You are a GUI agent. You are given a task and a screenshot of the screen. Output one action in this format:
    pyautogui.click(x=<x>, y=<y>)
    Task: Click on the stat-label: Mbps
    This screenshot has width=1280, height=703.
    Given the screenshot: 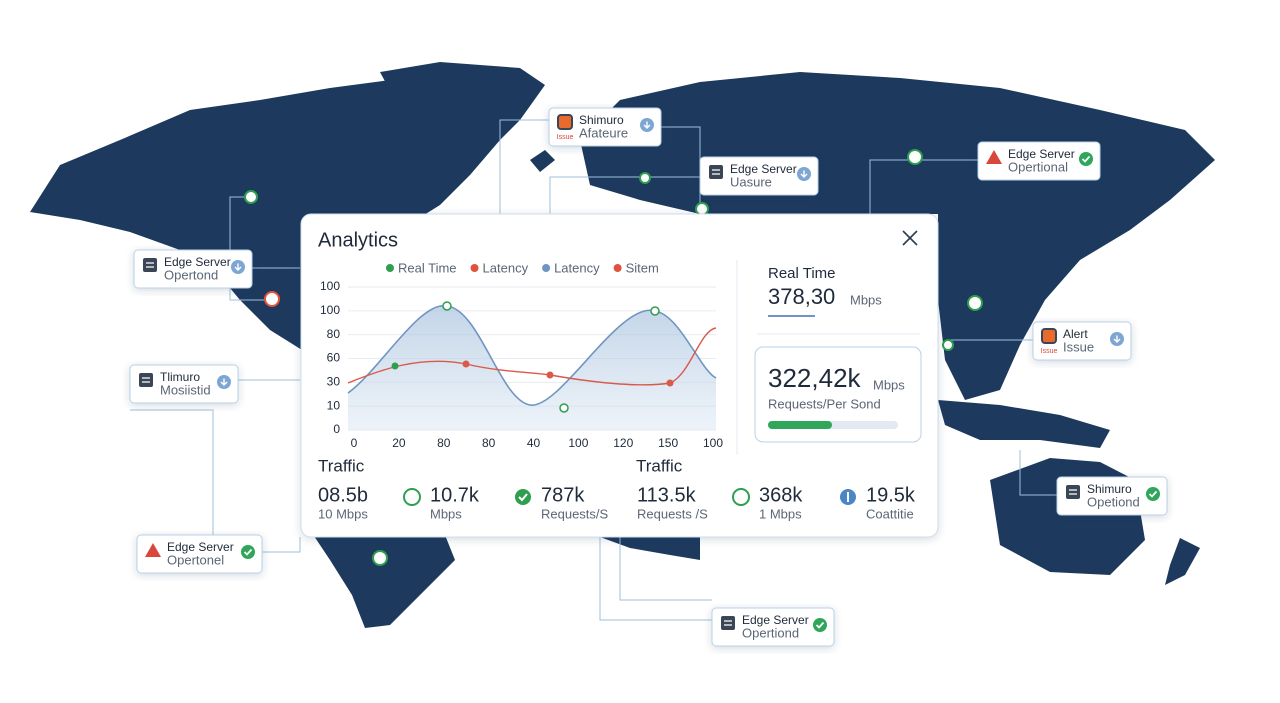 What is the action you would take?
    pyautogui.click(x=446, y=513)
    